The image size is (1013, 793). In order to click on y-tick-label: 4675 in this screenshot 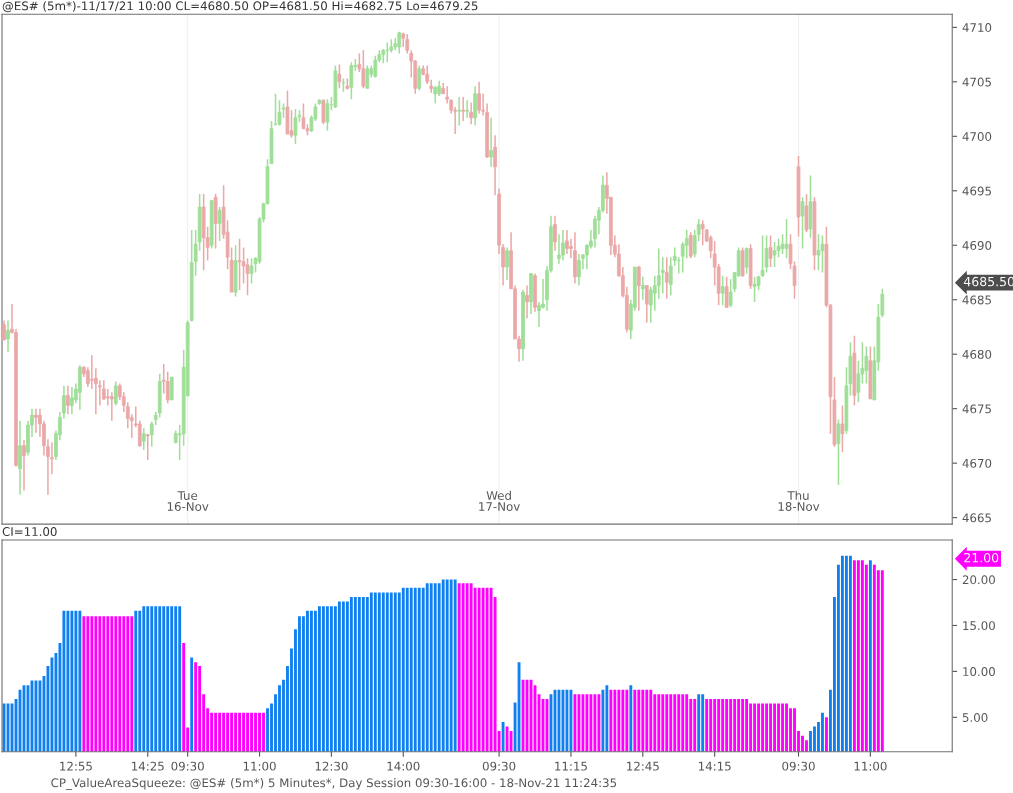, I will do `click(976, 409)`.